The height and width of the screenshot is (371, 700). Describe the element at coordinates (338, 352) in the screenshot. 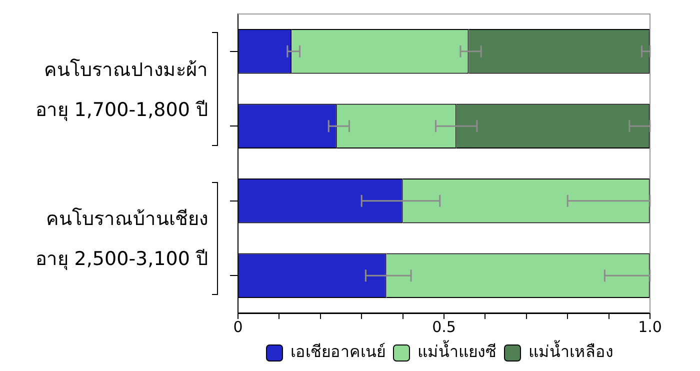

I see `legend-label: เอเชียอาคเนย์` at that location.